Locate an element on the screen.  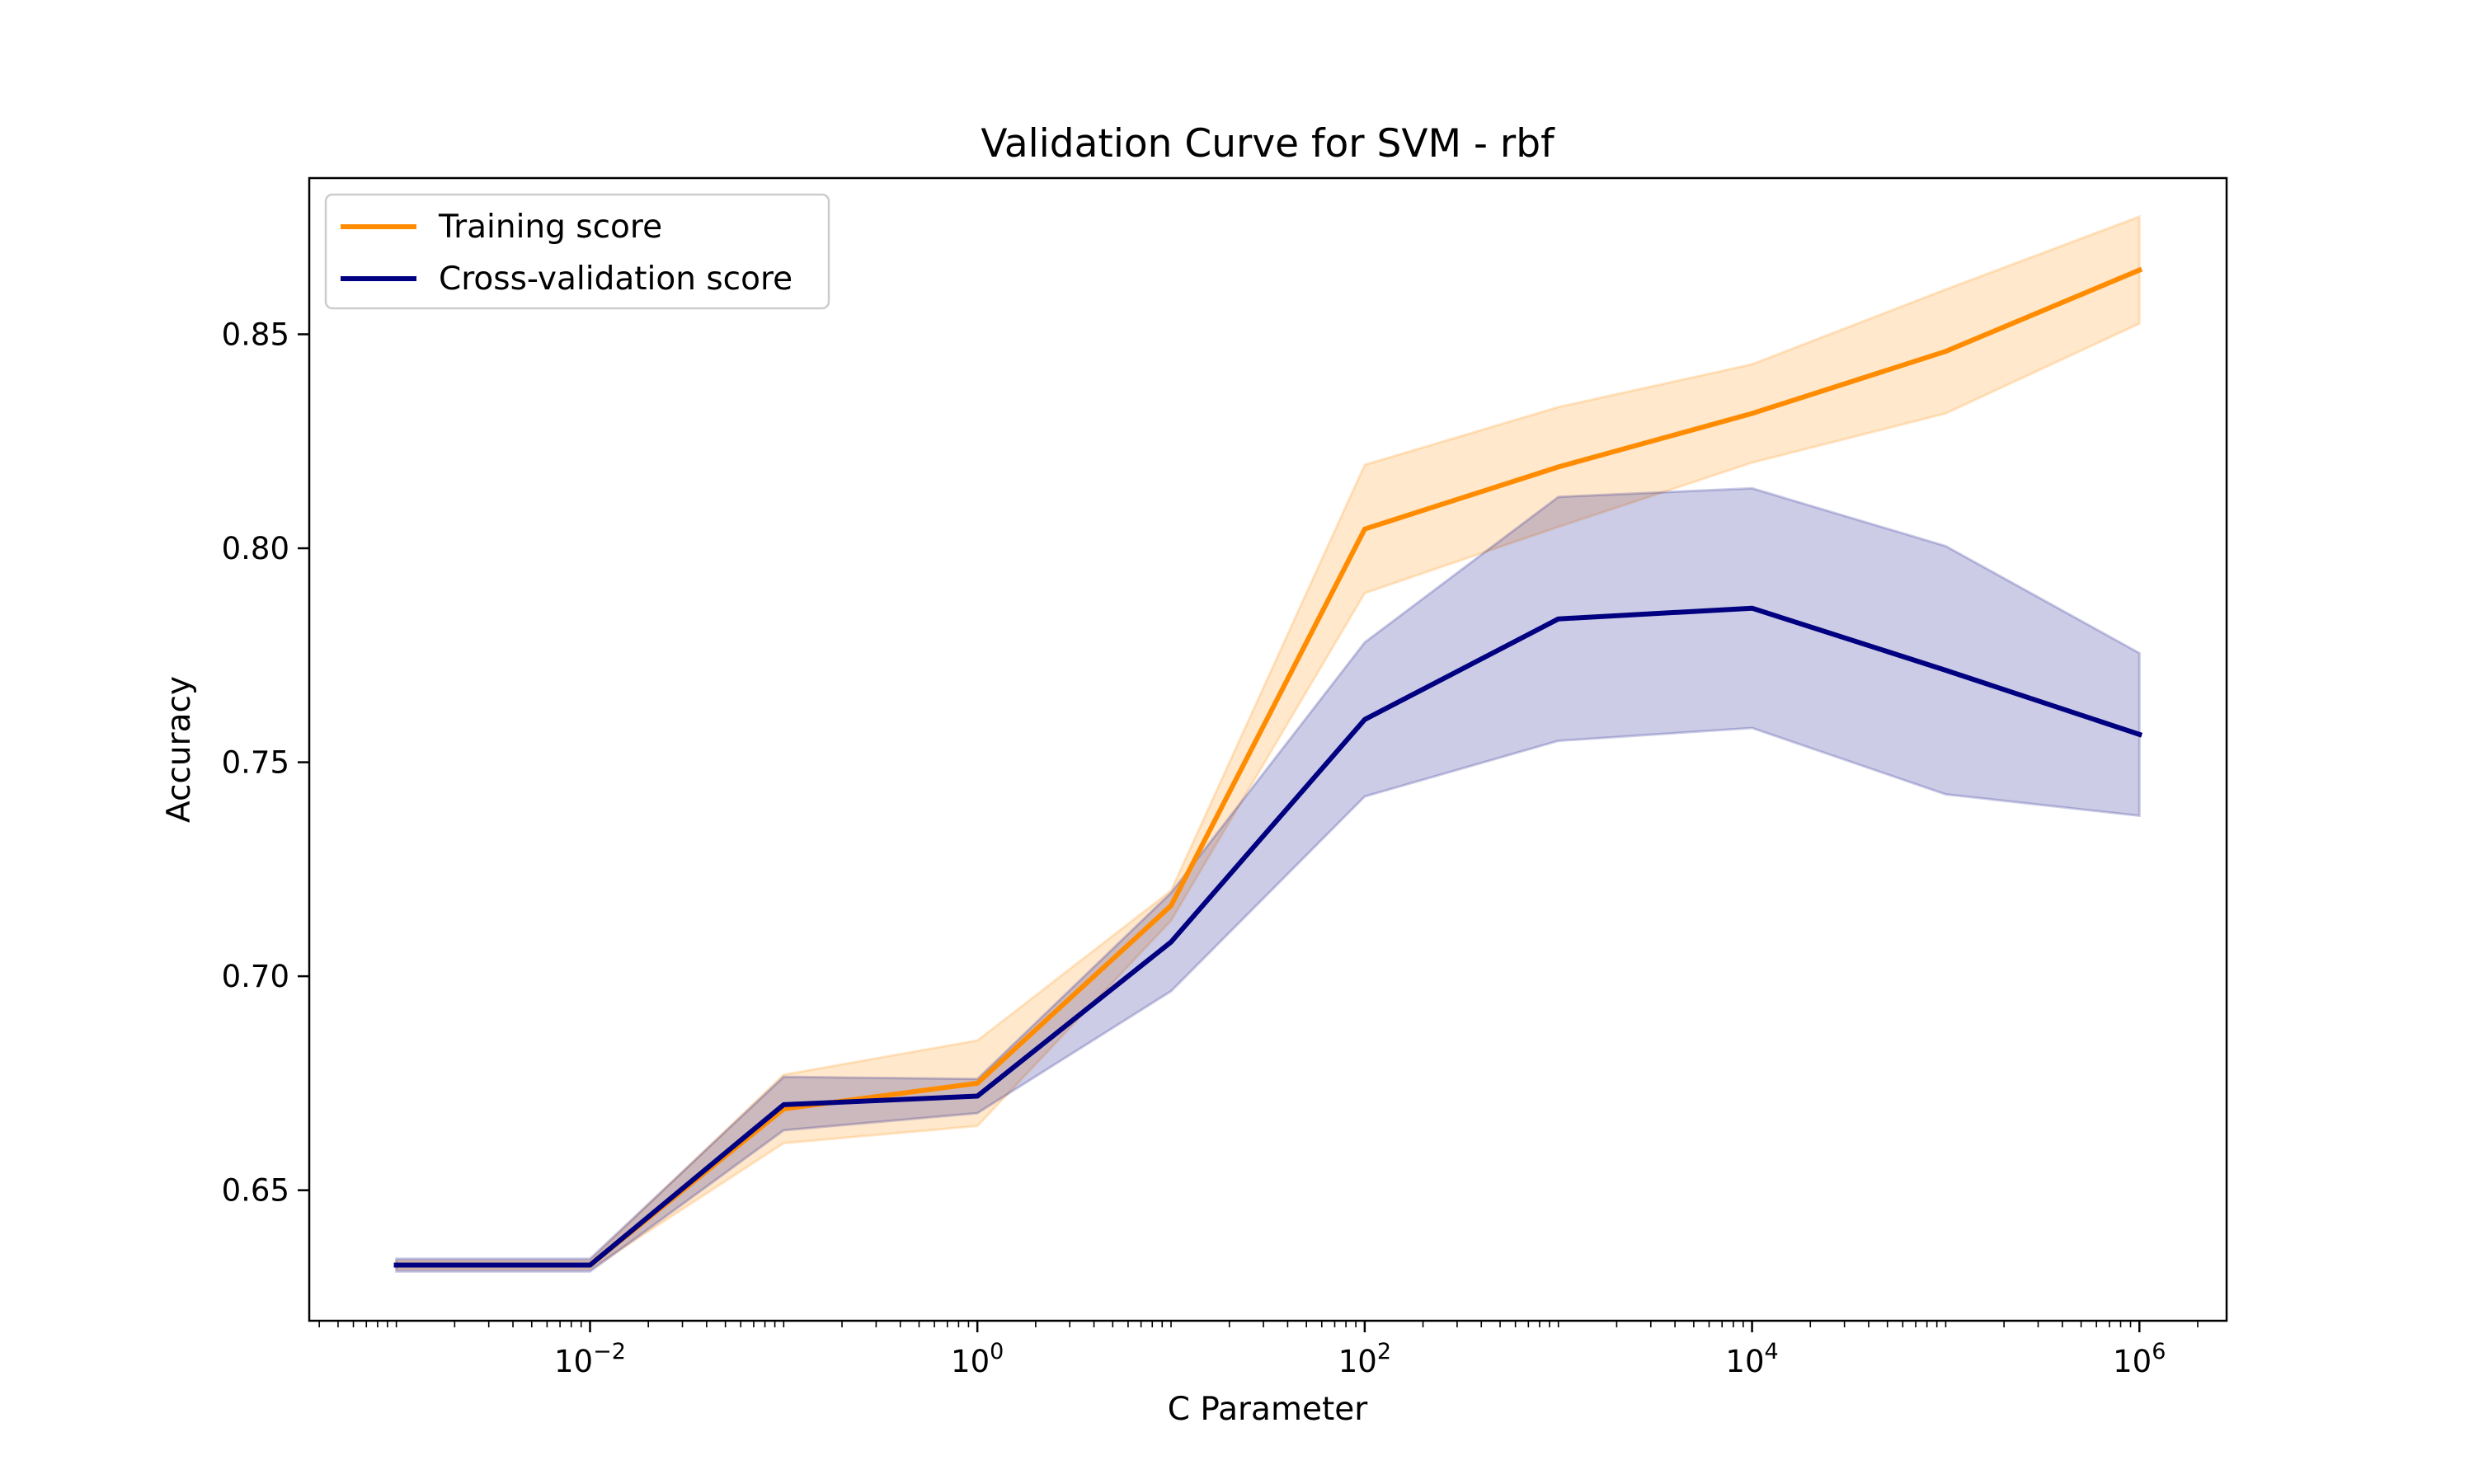
x-tick-label: 10⁴ is located at coordinates (1751, 1359).